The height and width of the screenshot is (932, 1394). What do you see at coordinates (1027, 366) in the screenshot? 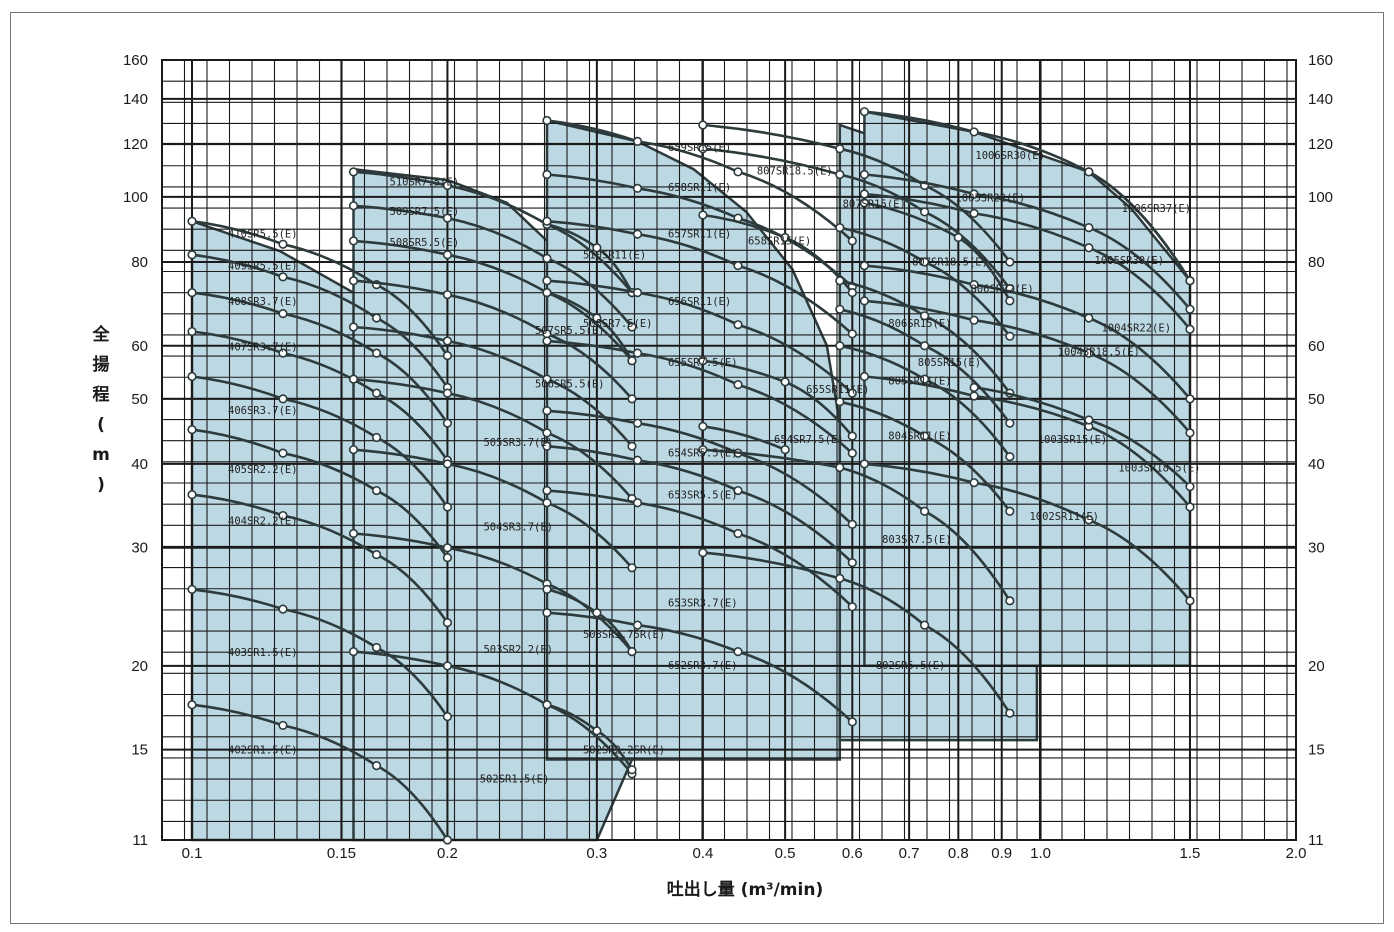
I see `curve-1004SR18.5(E)` at bounding box center [1027, 366].